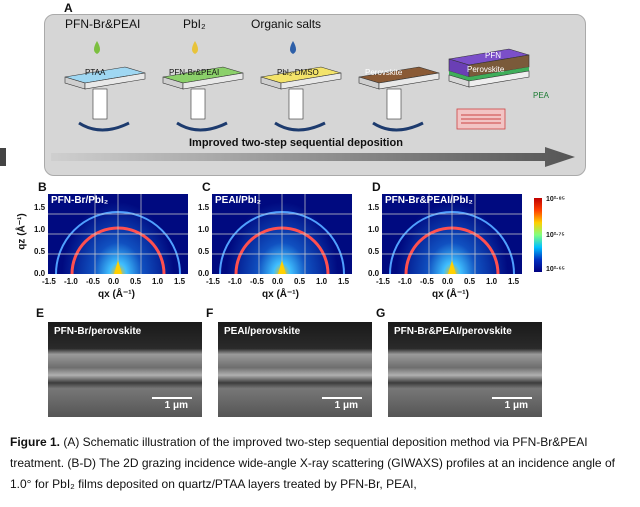  What do you see at coordinates (286, 24) in the screenshot?
I see `reagent-label-3: Organic salts` at bounding box center [286, 24].